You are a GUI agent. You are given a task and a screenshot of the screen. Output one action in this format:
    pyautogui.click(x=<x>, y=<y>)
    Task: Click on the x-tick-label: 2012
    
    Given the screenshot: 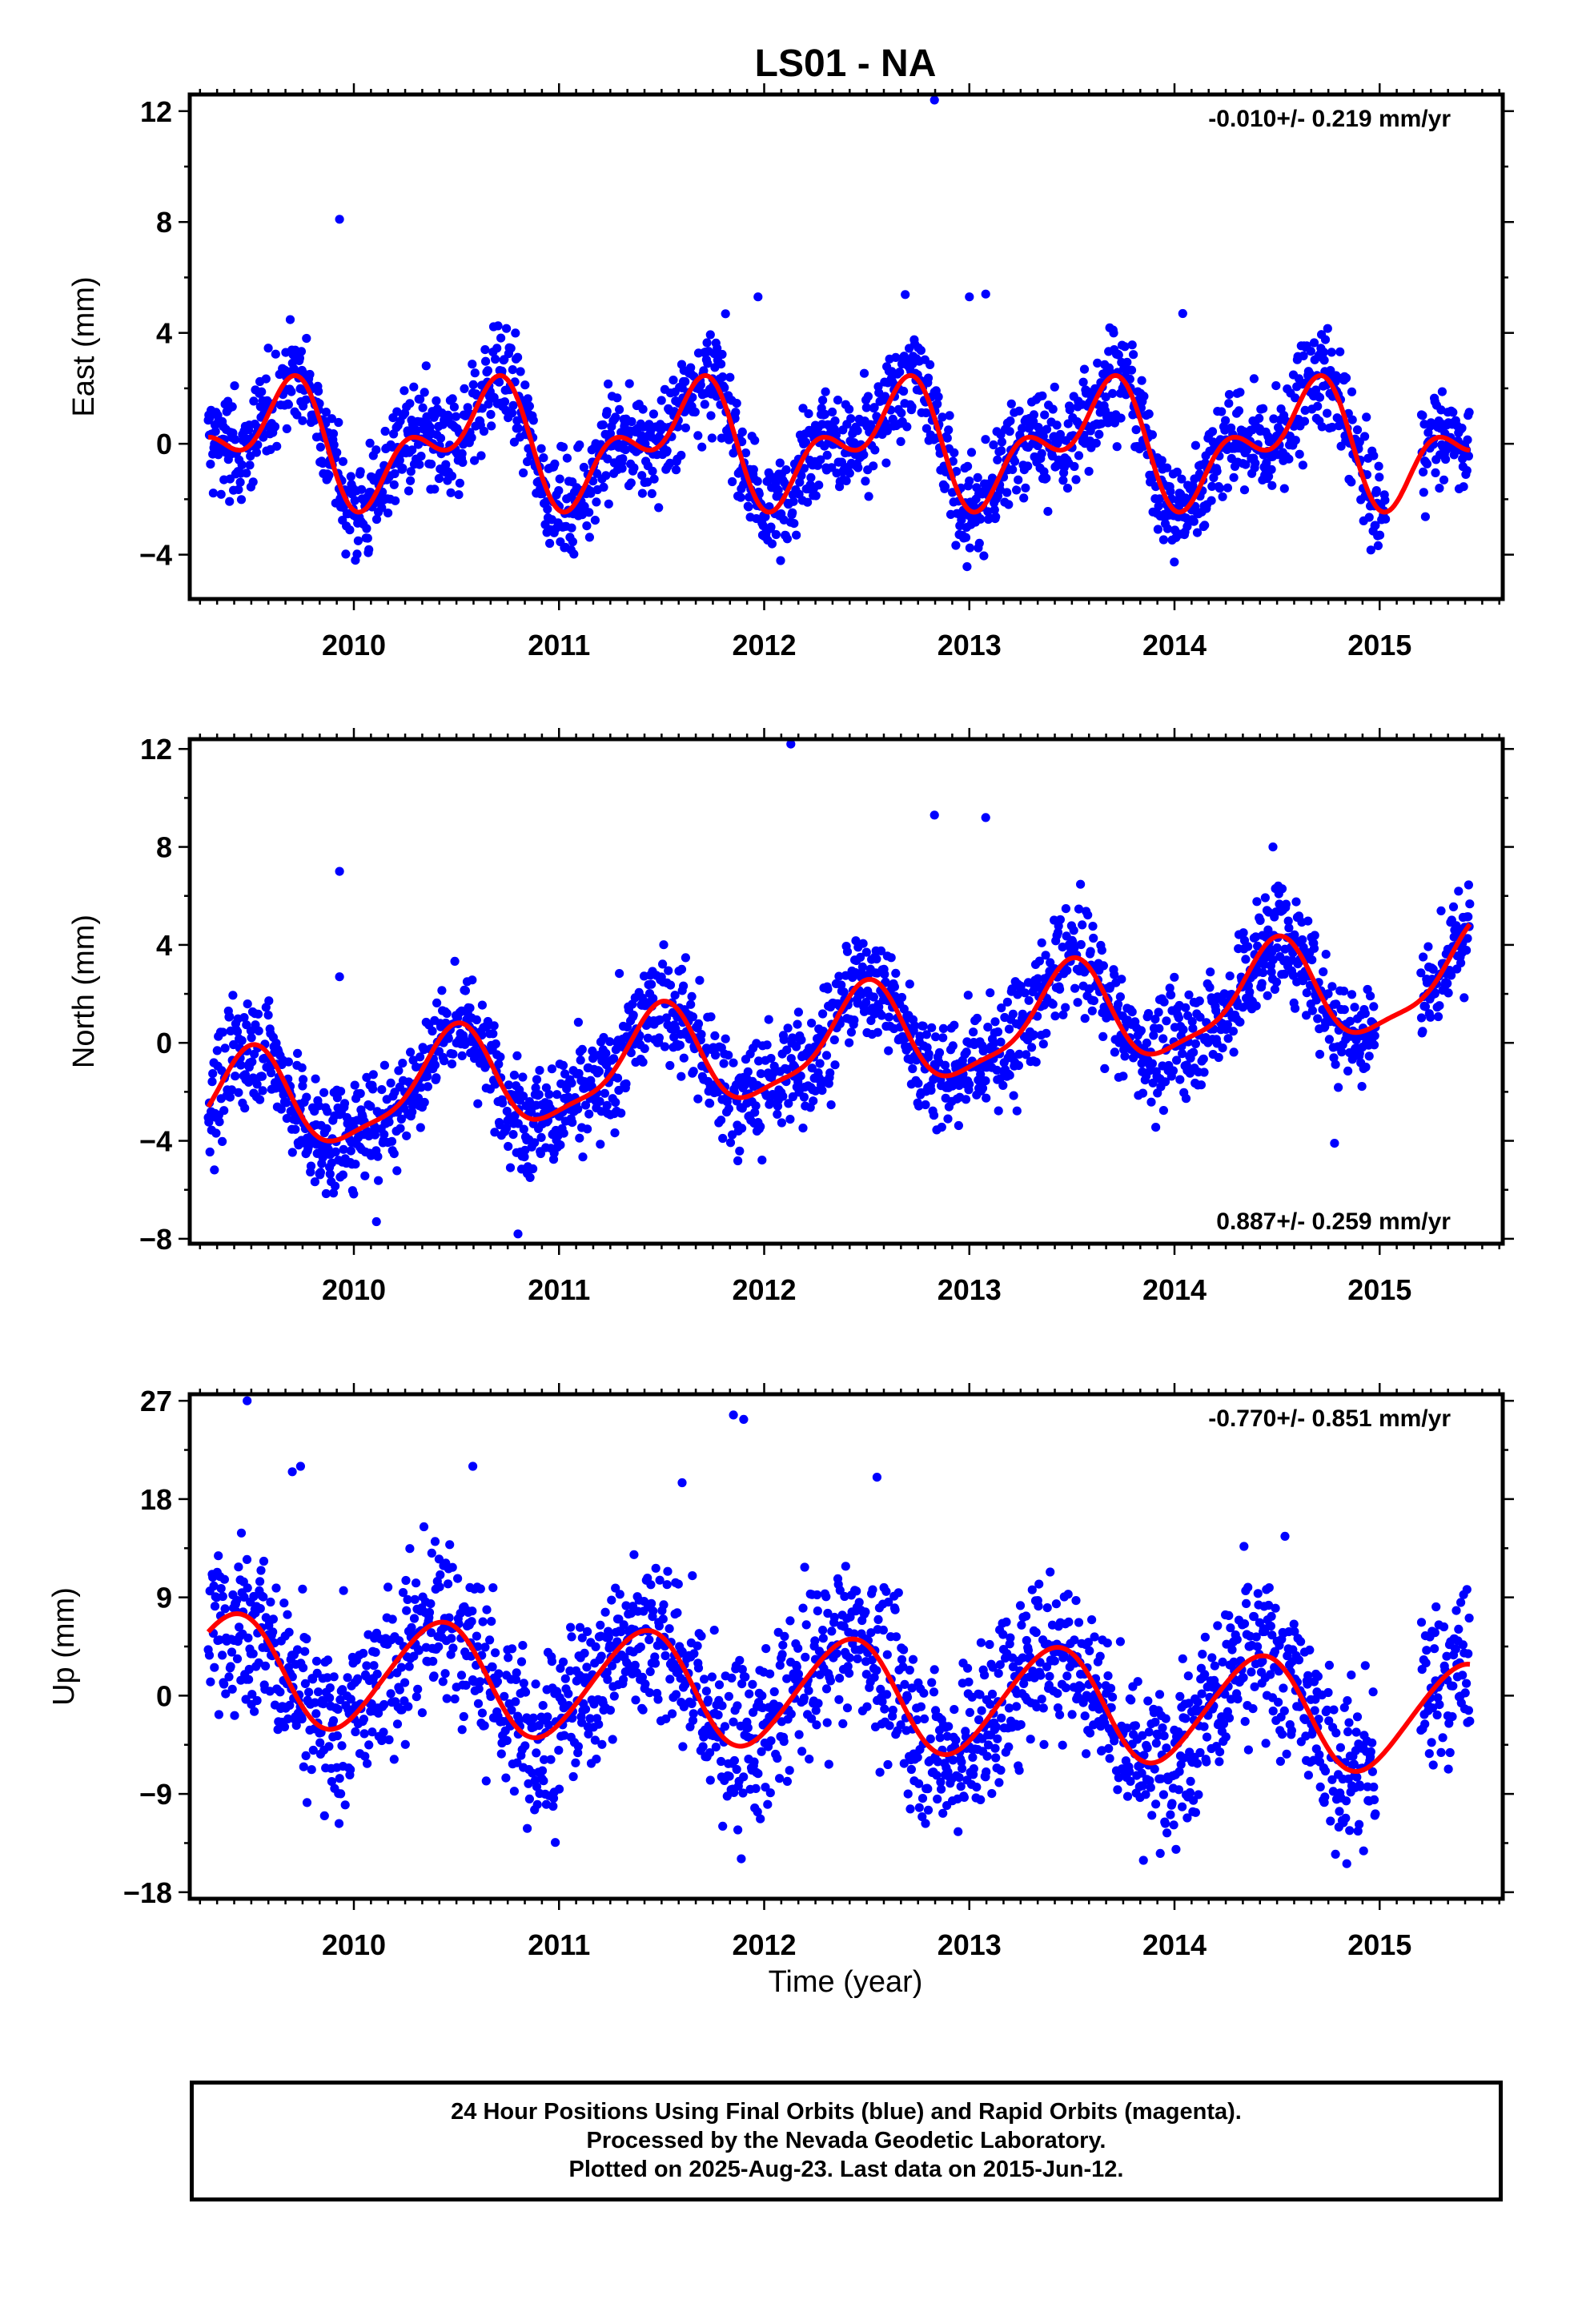 What is the action you would take?
    pyautogui.click(x=764, y=1289)
    